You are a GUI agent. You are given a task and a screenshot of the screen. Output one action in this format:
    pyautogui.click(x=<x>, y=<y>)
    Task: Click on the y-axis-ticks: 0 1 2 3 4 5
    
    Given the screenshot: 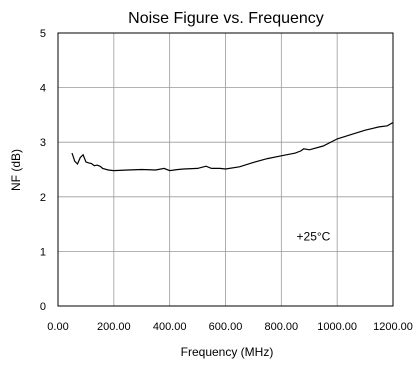 What is the action you would take?
    pyautogui.click(x=43, y=170)
    